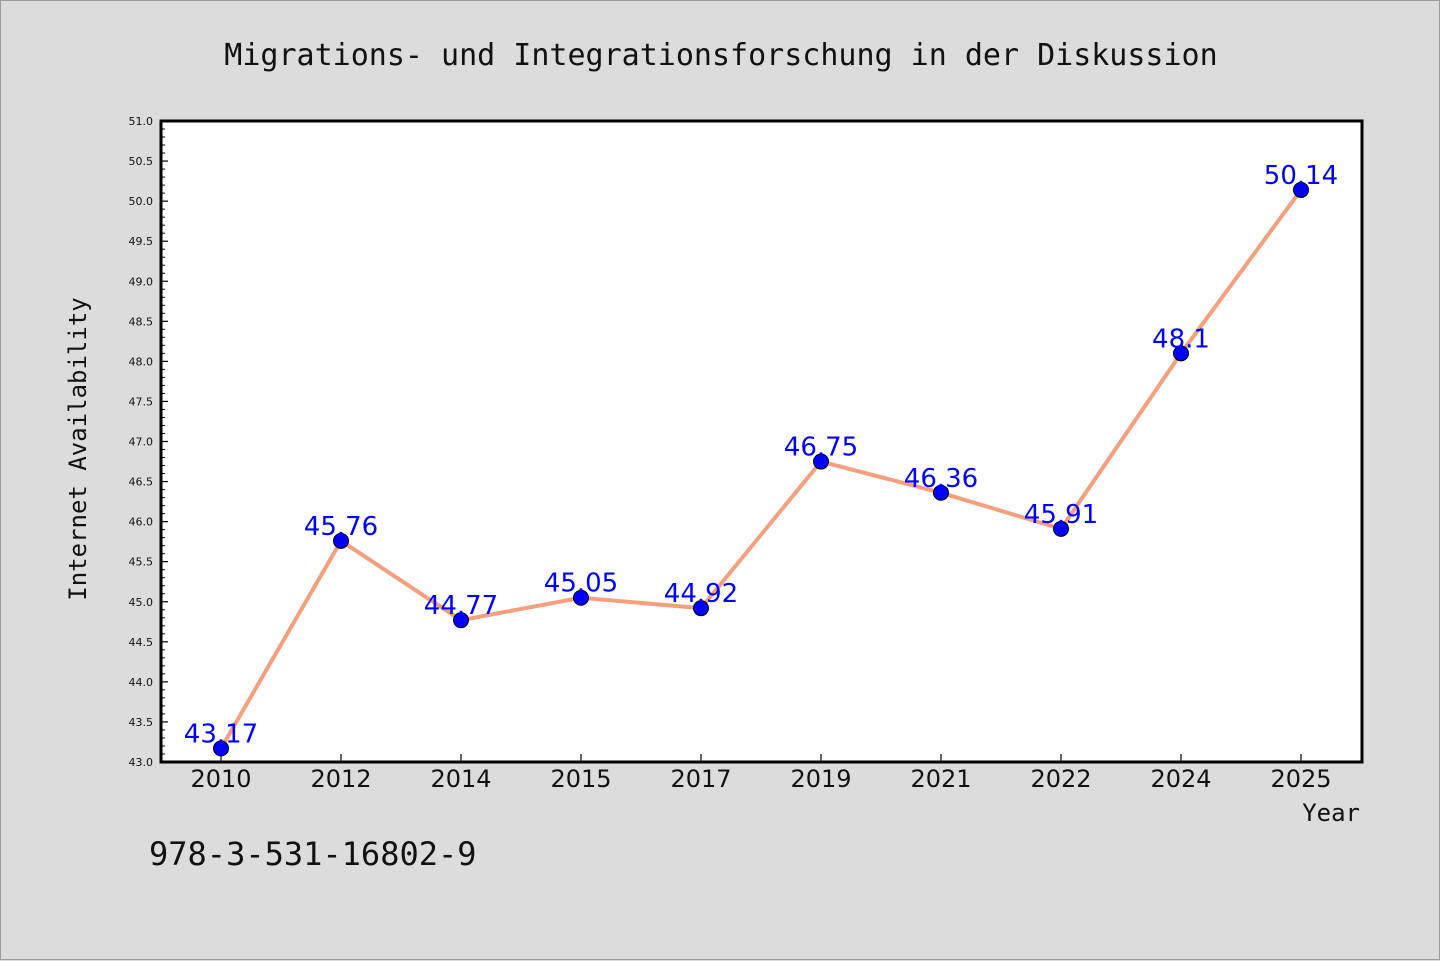 The height and width of the screenshot is (961, 1440). What do you see at coordinates (141, 482) in the screenshot?
I see `y-tick-label: 46.5` at bounding box center [141, 482].